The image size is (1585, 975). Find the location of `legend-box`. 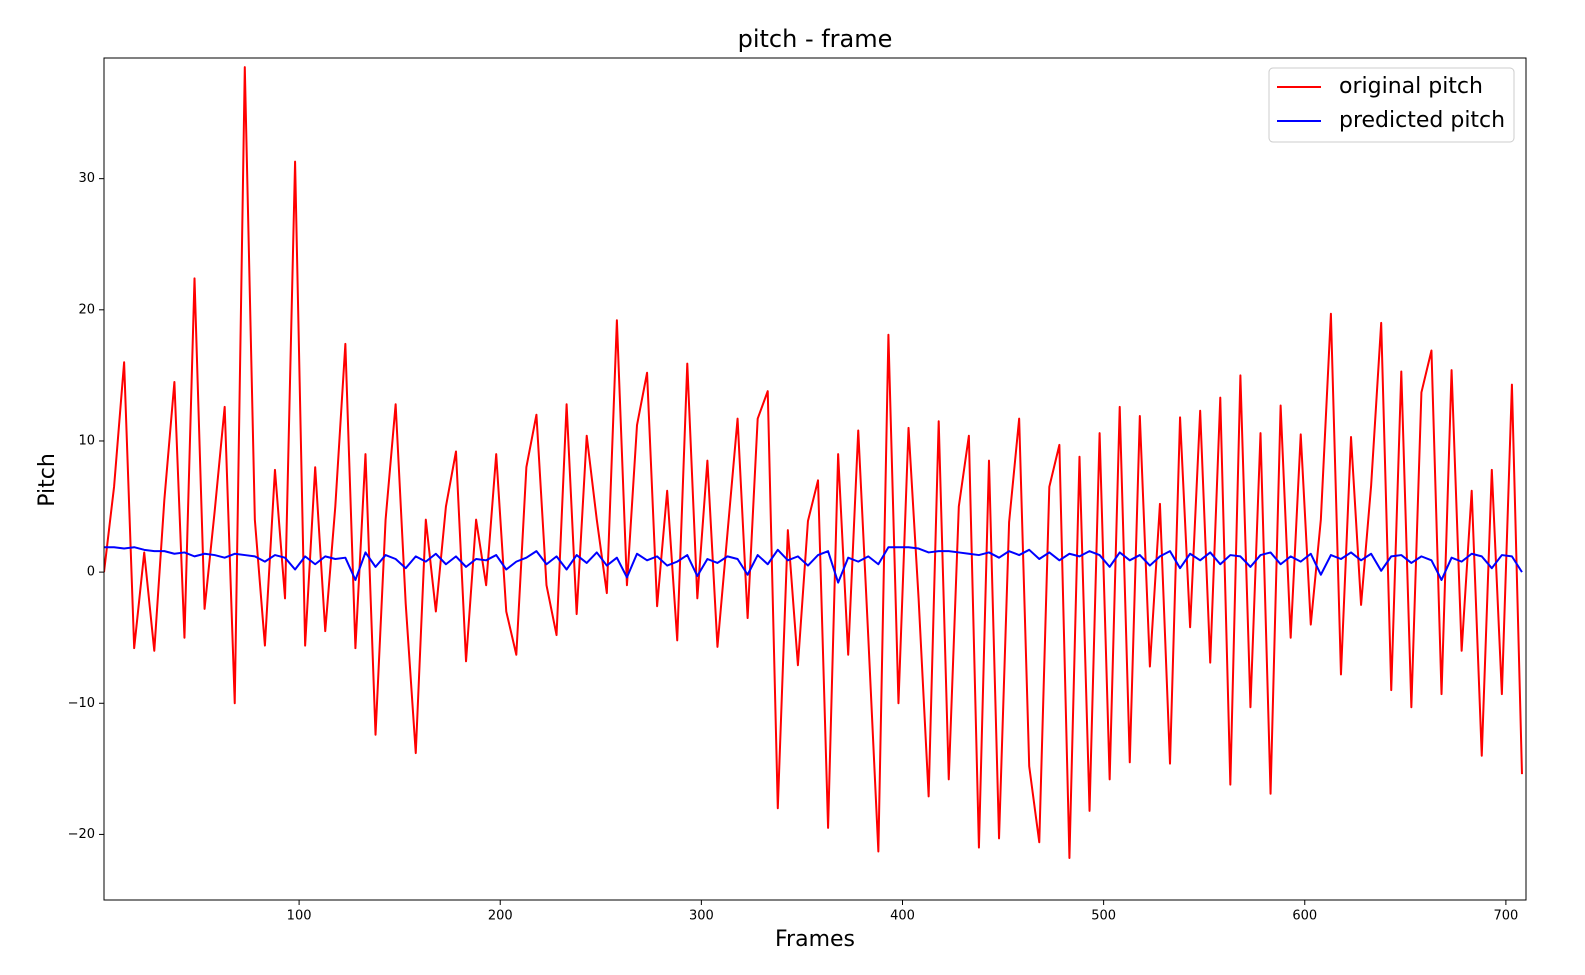

legend-box is located at coordinates (1391, 105).